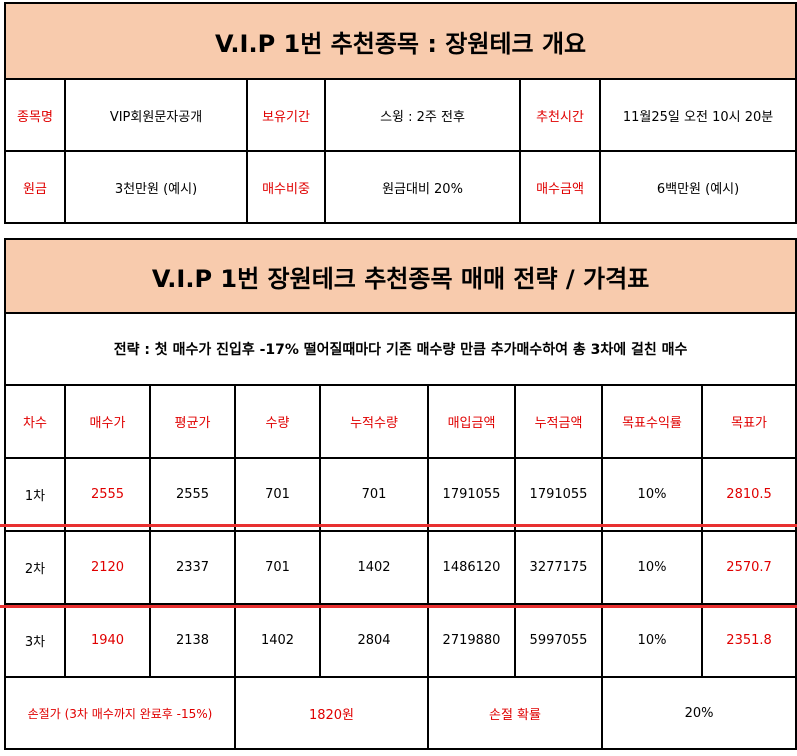  Describe the element at coordinates (35, 494) in the screenshot. I see `cell-round: 1차` at that location.